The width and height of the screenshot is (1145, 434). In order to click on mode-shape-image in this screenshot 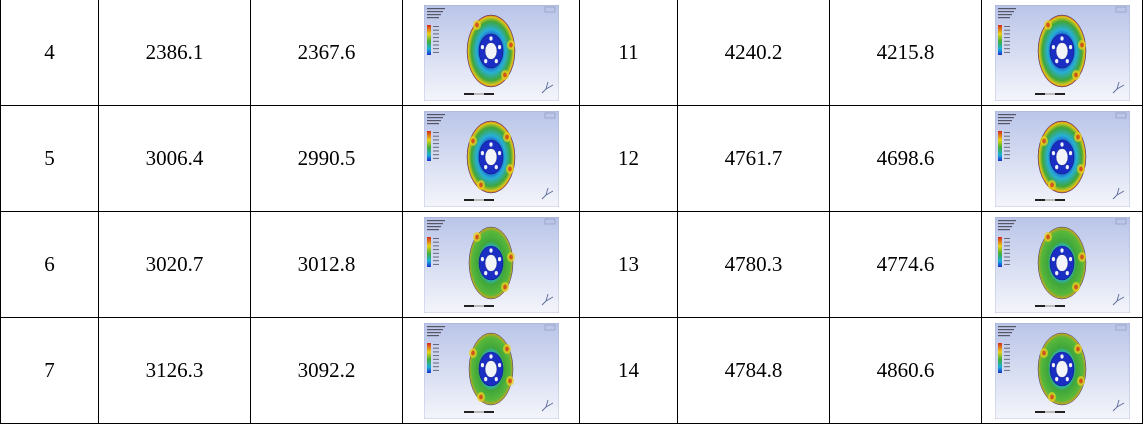, I will do `click(491, 158)`.